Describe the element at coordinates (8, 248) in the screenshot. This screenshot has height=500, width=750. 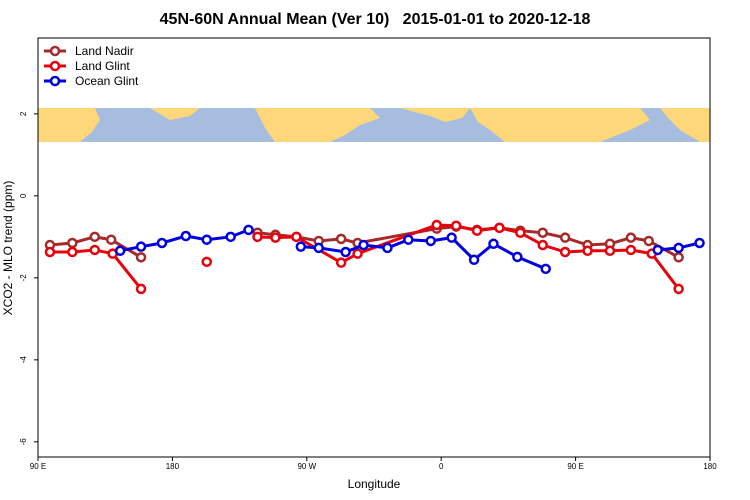
I see `y-axis-label: XCO2 - MLO trend (ppm)` at that location.